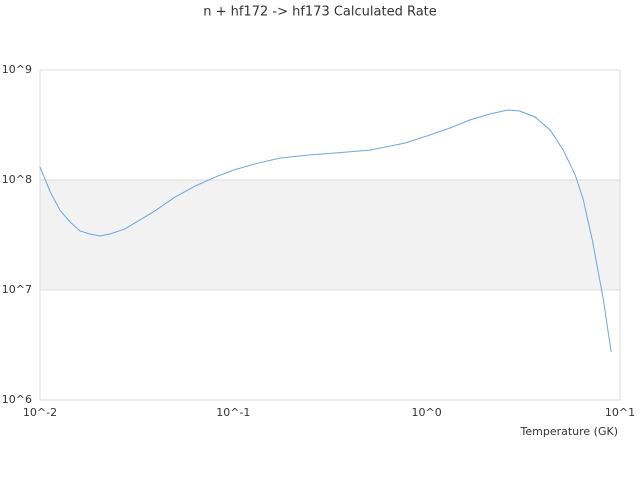 Image resolution: width=640 pixels, height=480 pixels. I want to click on x-tick-label: 10^0, so click(427, 412).